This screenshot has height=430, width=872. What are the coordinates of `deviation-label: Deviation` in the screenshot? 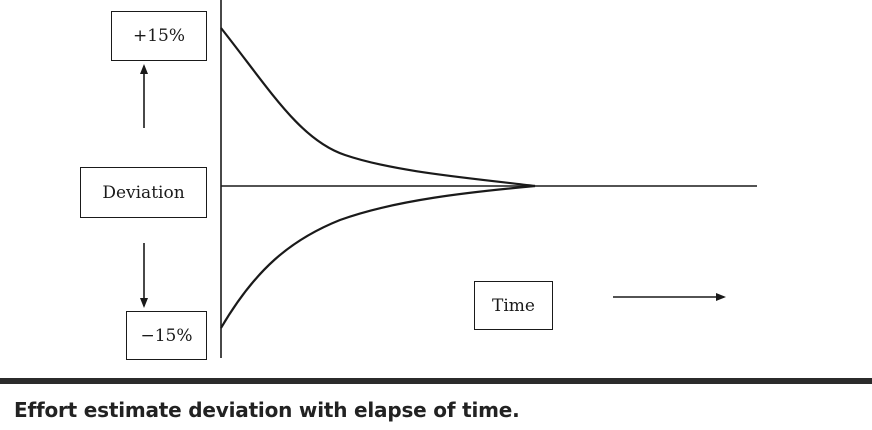 It's located at (143, 192).